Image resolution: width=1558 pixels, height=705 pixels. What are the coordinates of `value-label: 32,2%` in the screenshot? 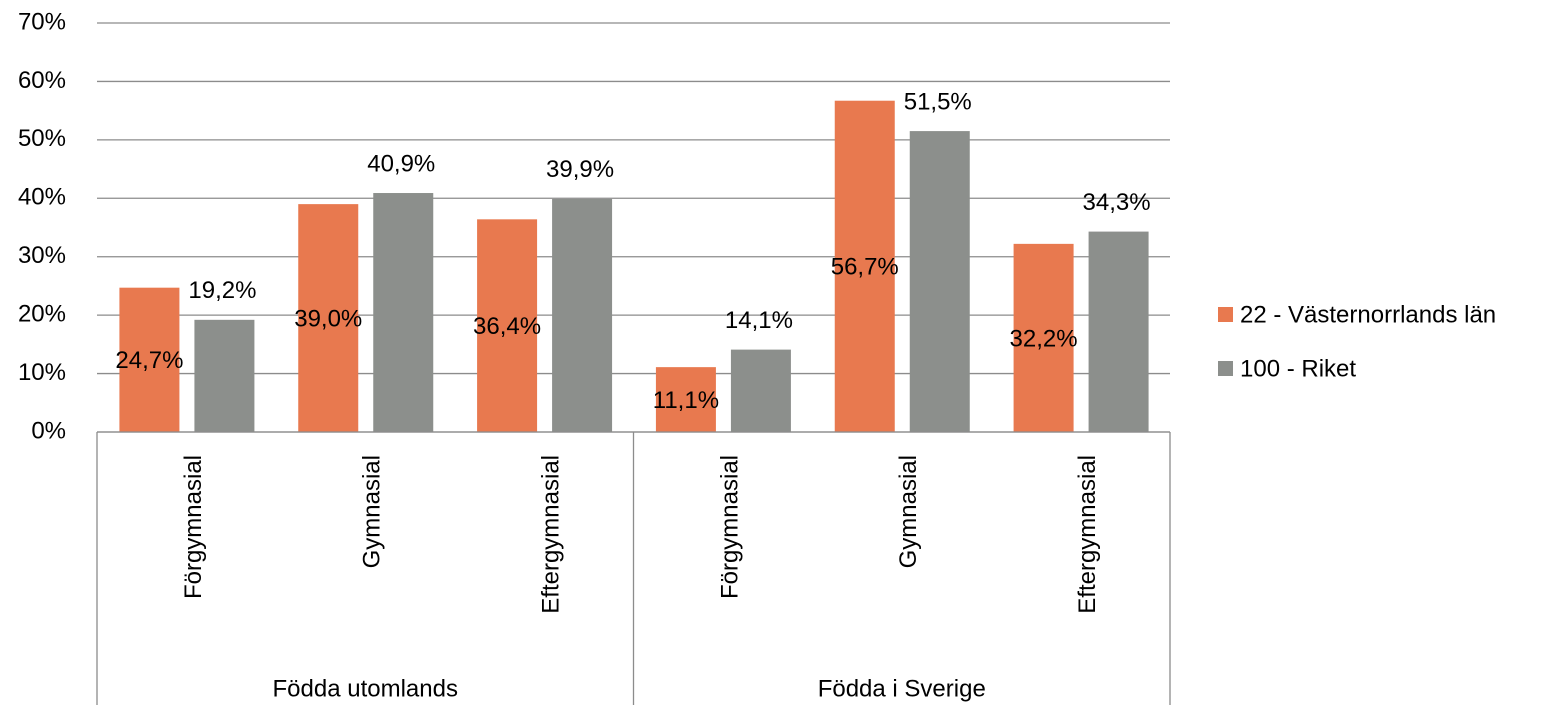 It's located at (1044, 338).